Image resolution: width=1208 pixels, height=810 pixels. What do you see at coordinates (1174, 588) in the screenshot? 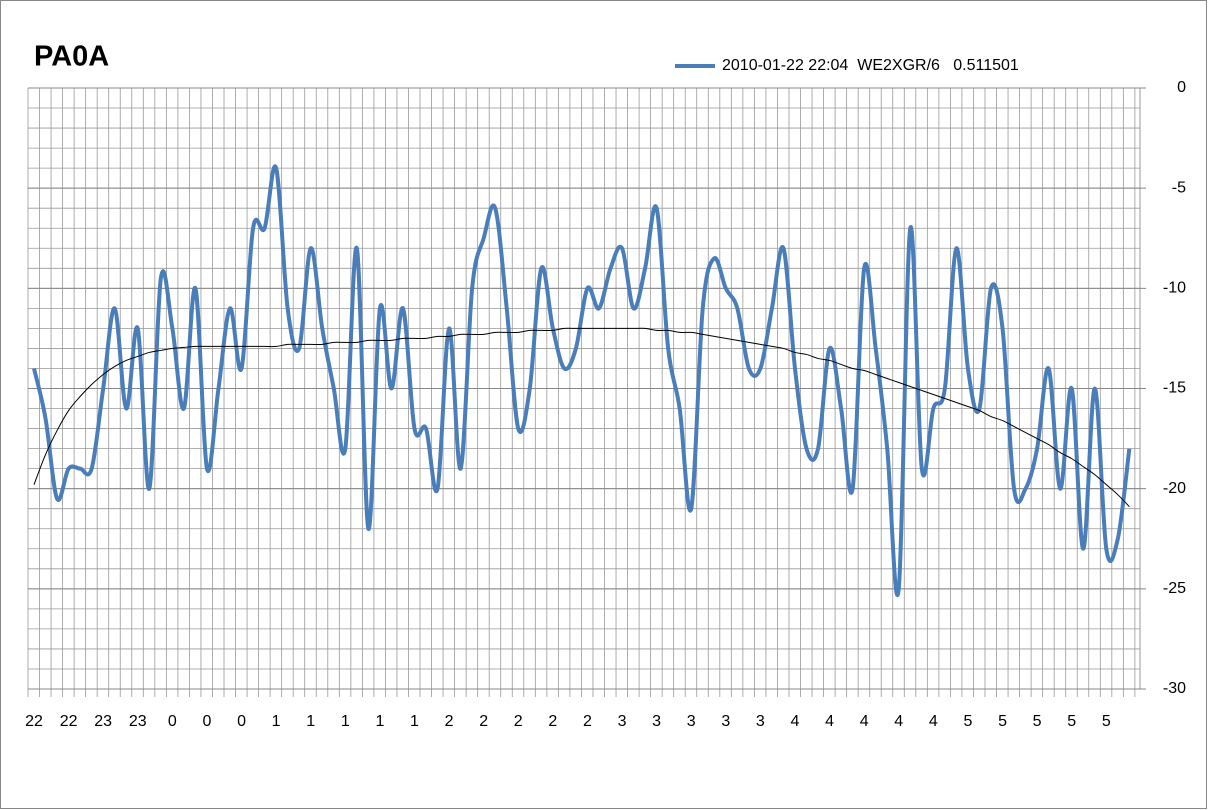
I see `y-tick-label: -25` at bounding box center [1174, 588].